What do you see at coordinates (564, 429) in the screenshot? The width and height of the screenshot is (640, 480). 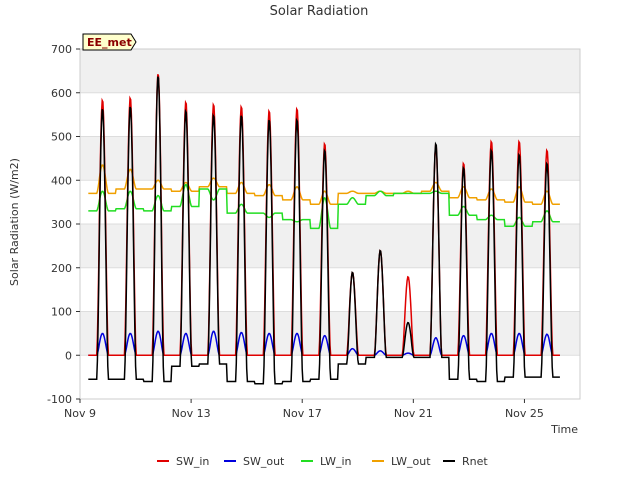 I see `x-axis-label: Time` at bounding box center [564, 429].